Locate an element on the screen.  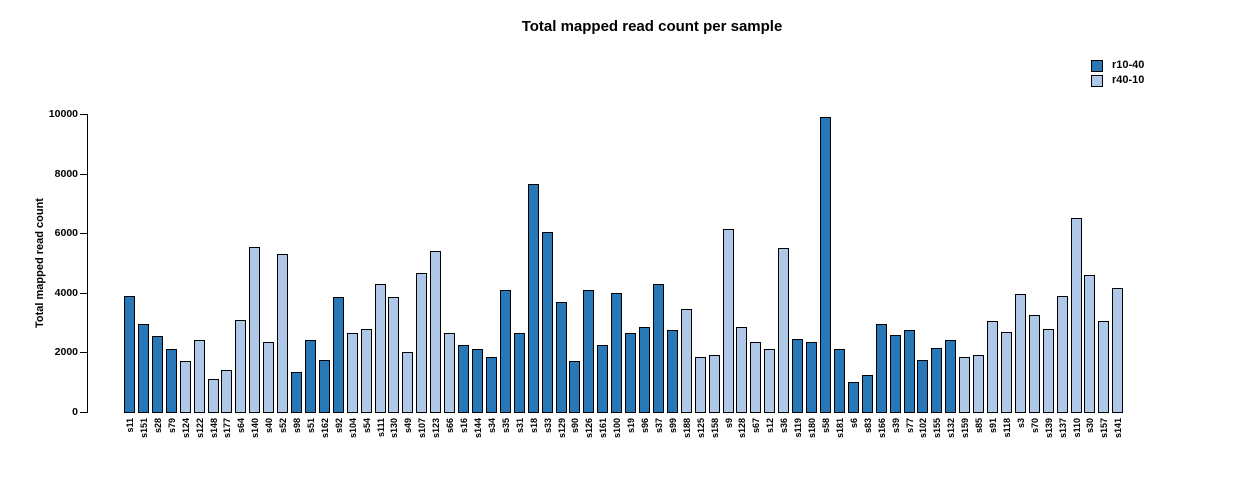
x-tick-label: s104 is located at coordinates (352, 428).